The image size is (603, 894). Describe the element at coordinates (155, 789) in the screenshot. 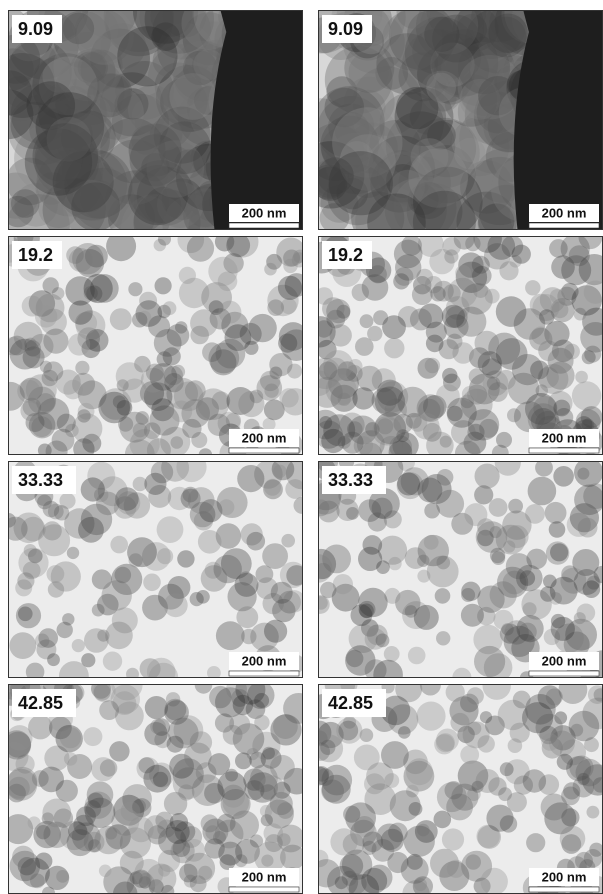

I see `image-background` at that location.